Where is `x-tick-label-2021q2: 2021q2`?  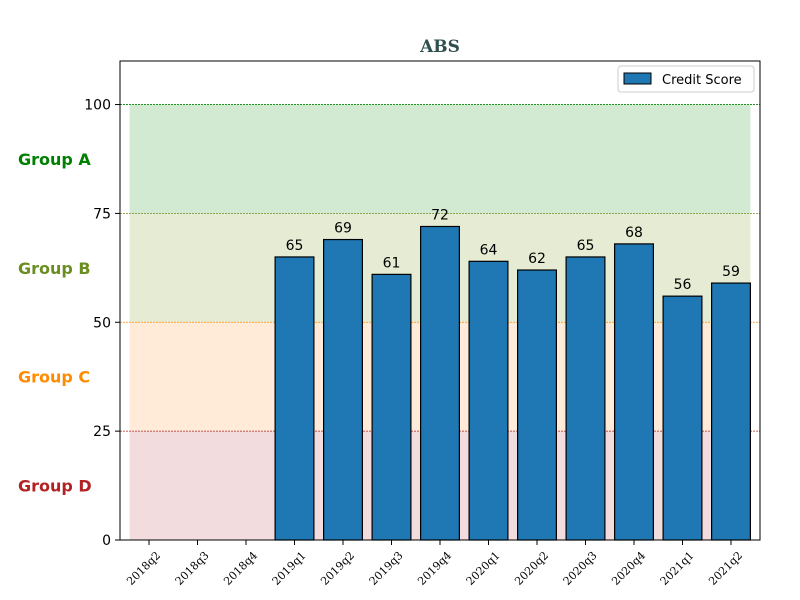
x-tick-label-2021q2: 2021q2 is located at coordinates (725, 568).